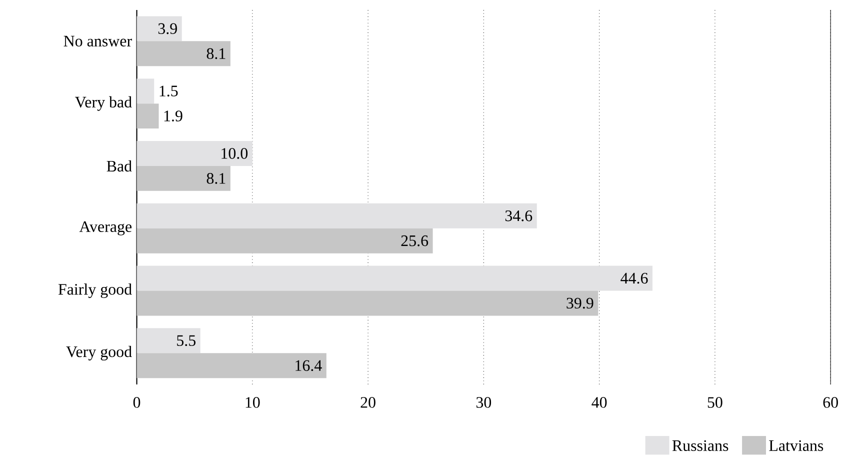  Describe the element at coordinates (169, 91) in the screenshot. I see `data-label: 1.5` at that location.